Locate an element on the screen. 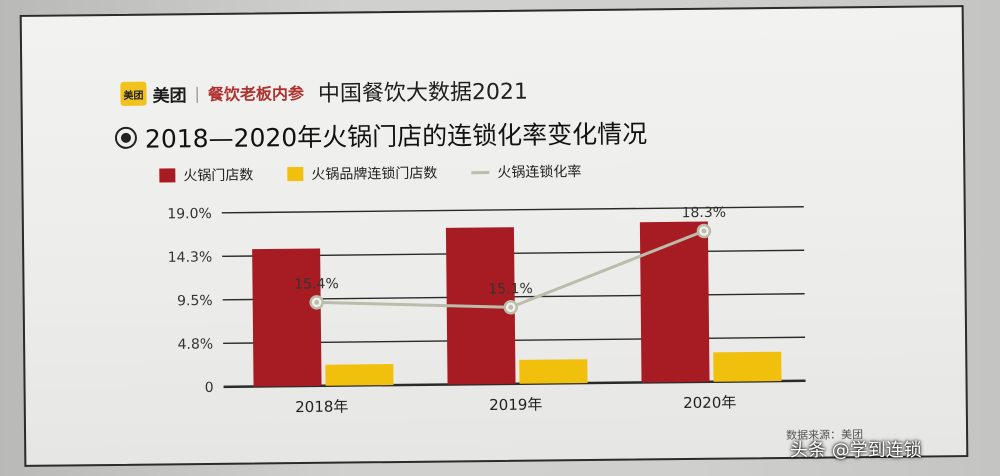 The width and height of the screenshot is (1000, 476). rate-data-label: 15.1% is located at coordinates (510, 289).